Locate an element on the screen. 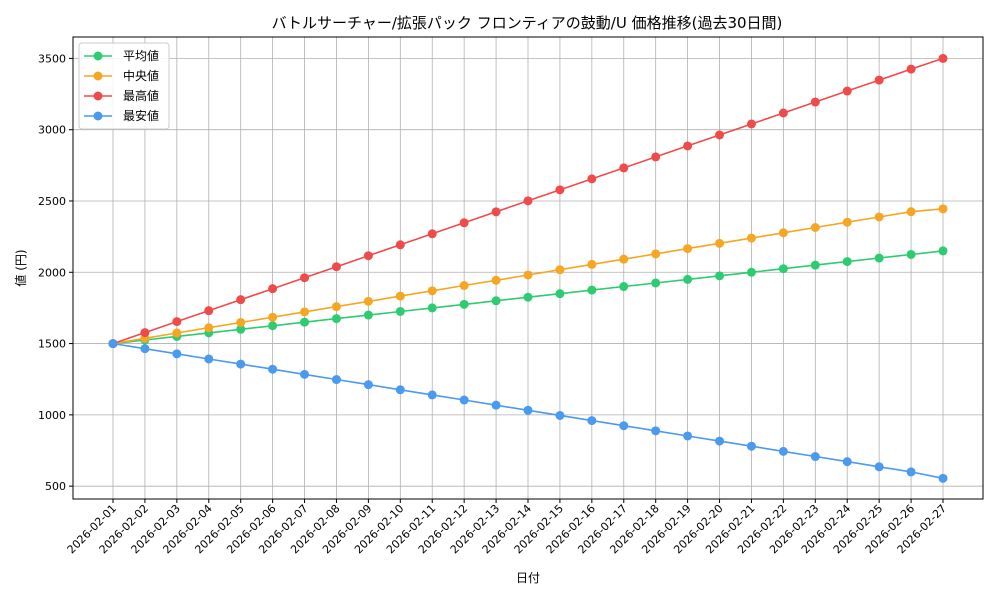  y-tick-label: 3000 is located at coordinates (52, 130).